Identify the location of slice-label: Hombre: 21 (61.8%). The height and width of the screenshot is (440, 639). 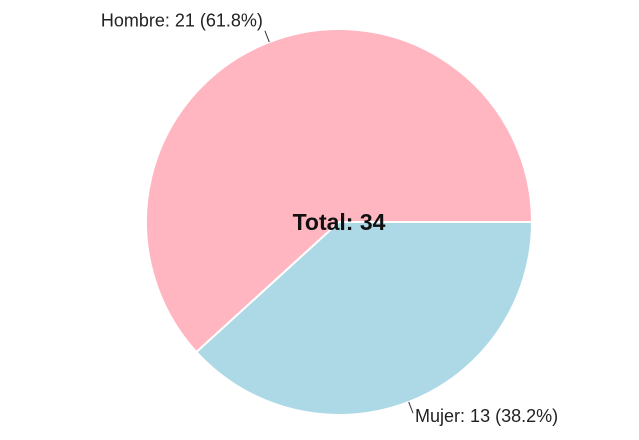
(182, 21).